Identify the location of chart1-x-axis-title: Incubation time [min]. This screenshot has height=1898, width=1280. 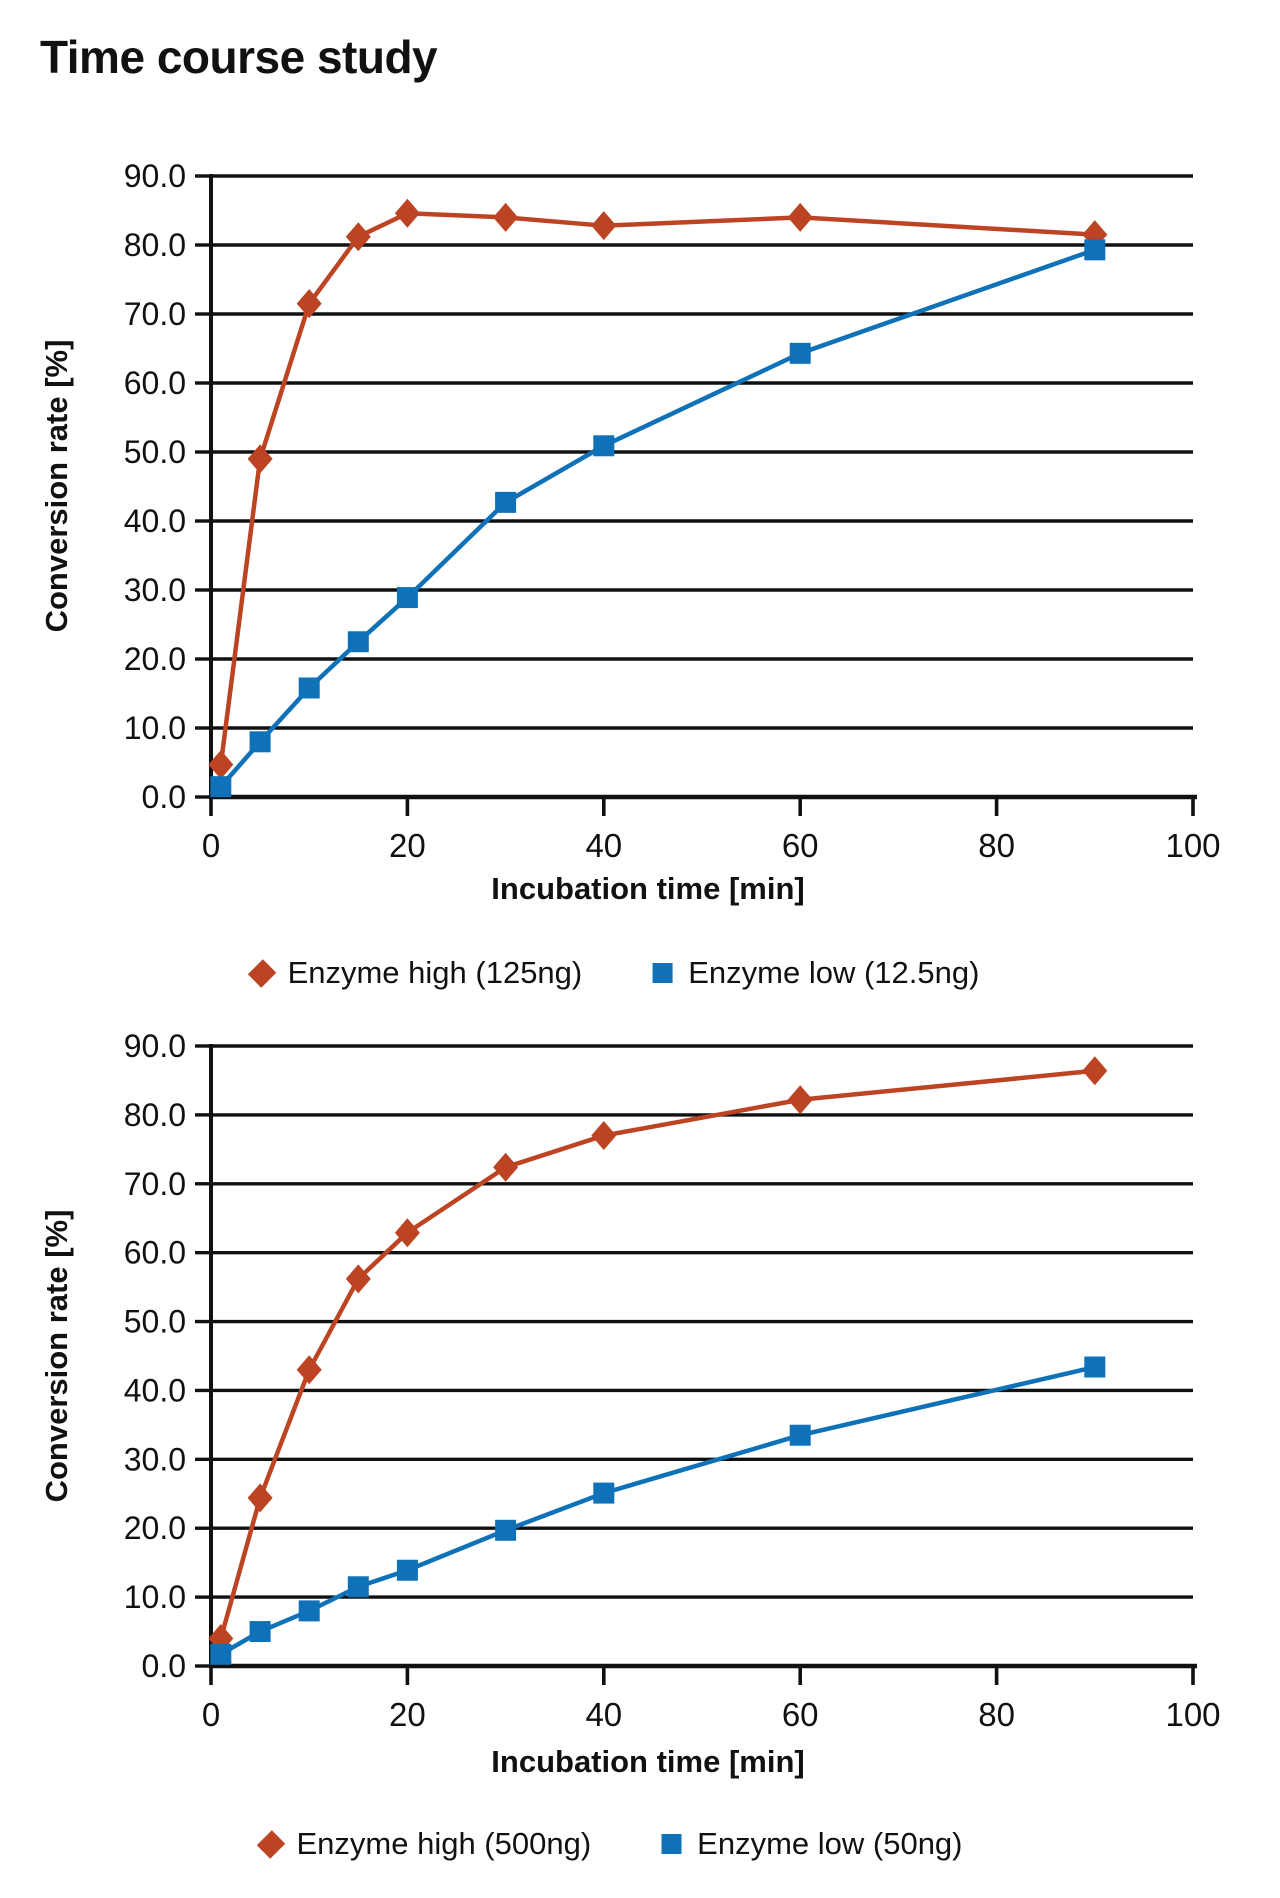
(648, 888).